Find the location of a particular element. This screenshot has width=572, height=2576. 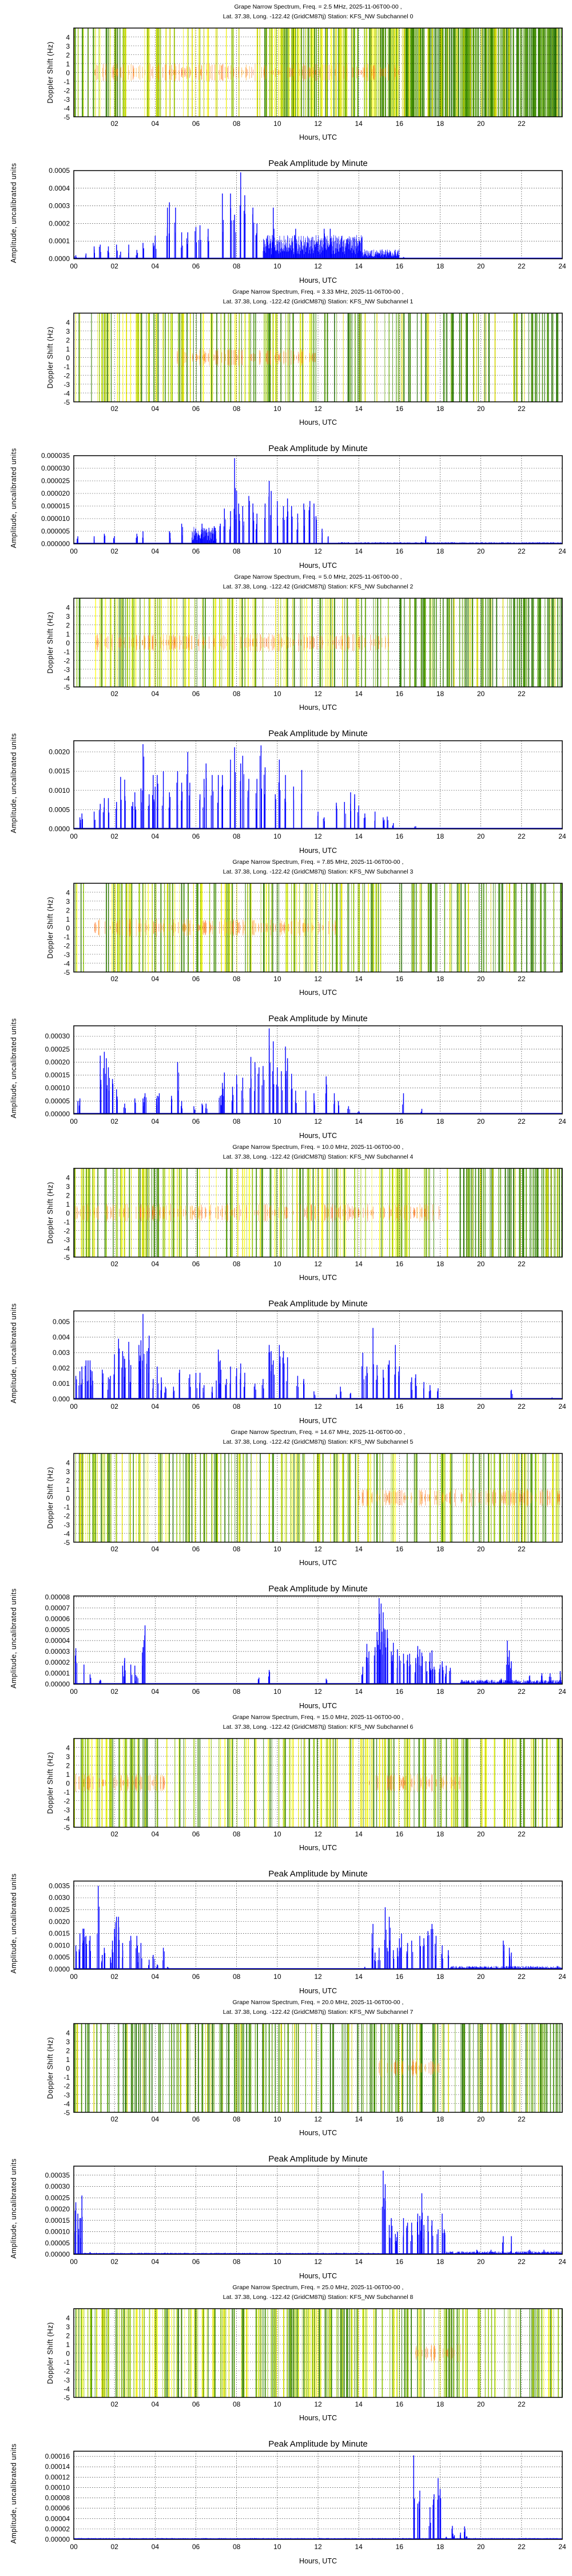

y-tick-label: 0.00020 is located at coordinates (57, 1062).